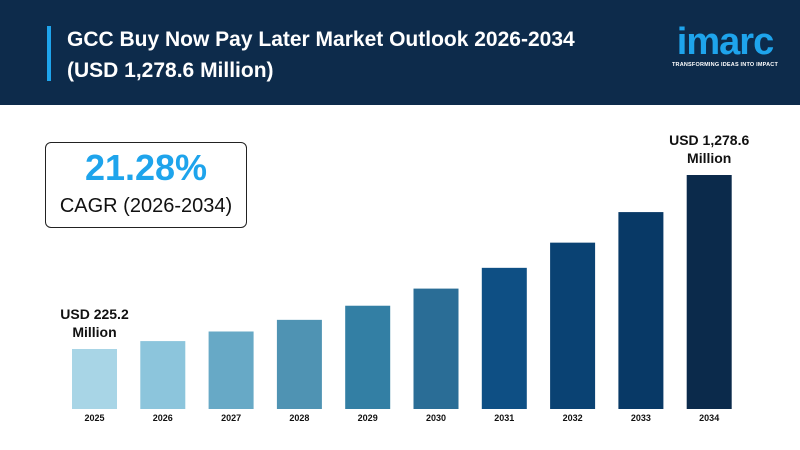 This screenshot has width=800, height=450. I want to click on x-tick-label: 2029, so click(368, 418).